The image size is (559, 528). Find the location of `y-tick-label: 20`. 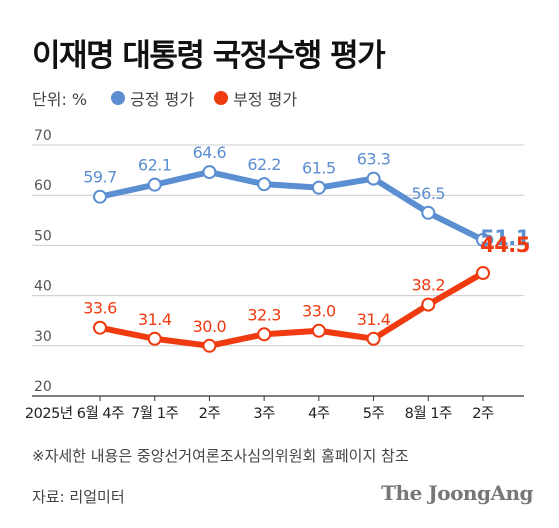

y-tick-label: 20 is located at coordinates (43, 387).